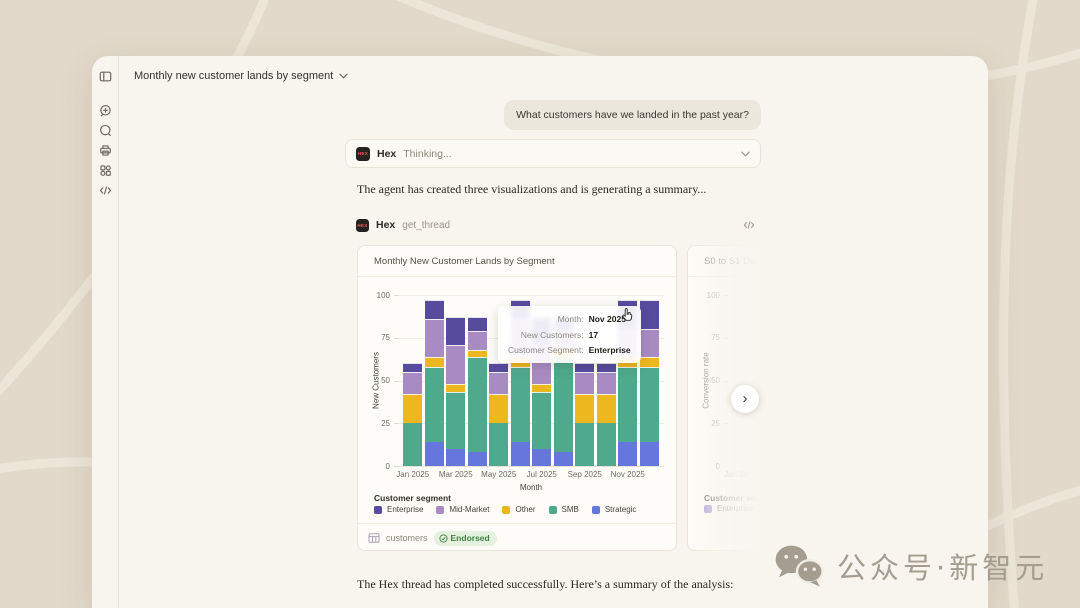 This screenshot has width=1080, height=608. I want to click on thread-title-dropdown: Monthly new customer lands by segment, so click(241, 76).